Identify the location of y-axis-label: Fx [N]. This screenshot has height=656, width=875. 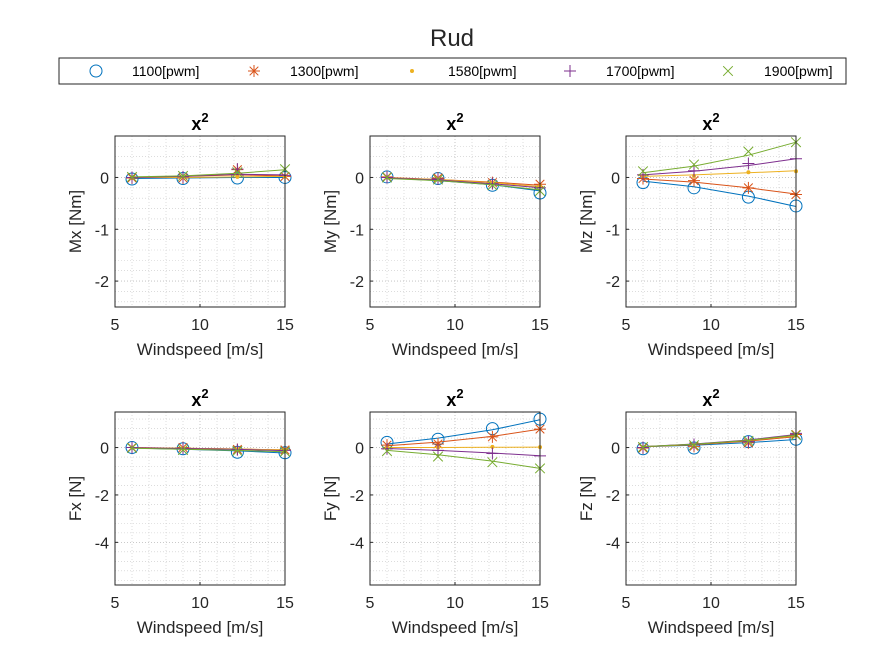
(75, 498).